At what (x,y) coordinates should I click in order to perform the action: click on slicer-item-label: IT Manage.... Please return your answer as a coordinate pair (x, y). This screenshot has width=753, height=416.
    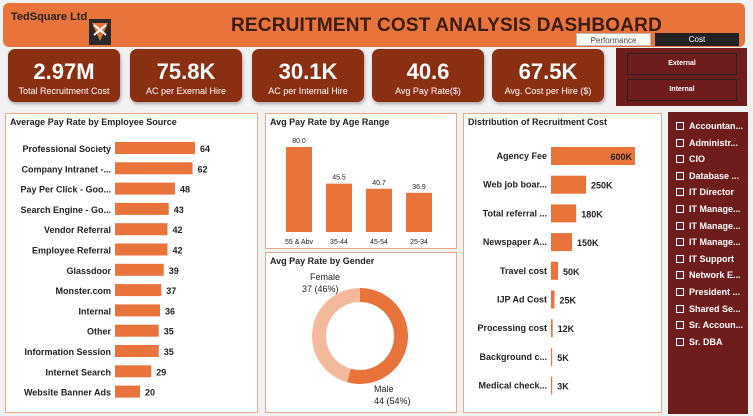
    Looking at the image, I should click on (715, 242).